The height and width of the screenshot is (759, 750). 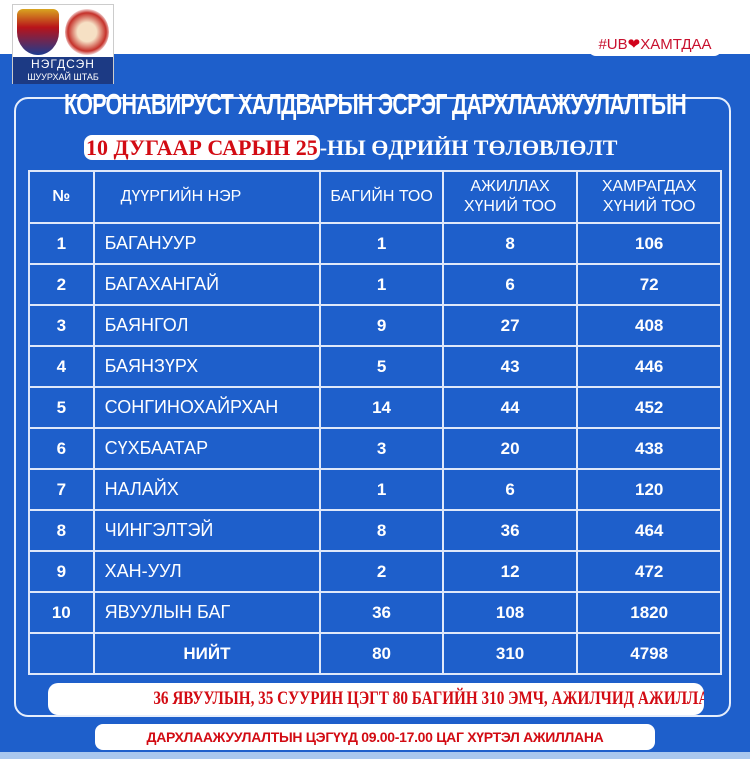 What do you see at coordinates (61, 284) in the screenshot?
I see `row-number: 2` at bounding box center [61, 284].